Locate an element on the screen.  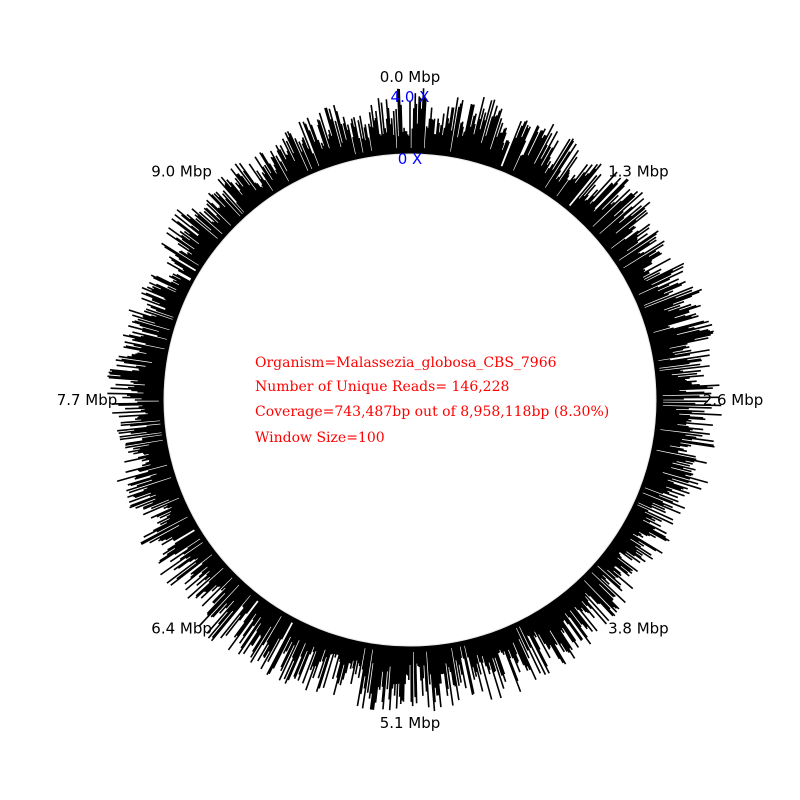
tick-label: 3.8 Mbp is located at coordinates (638, 628).